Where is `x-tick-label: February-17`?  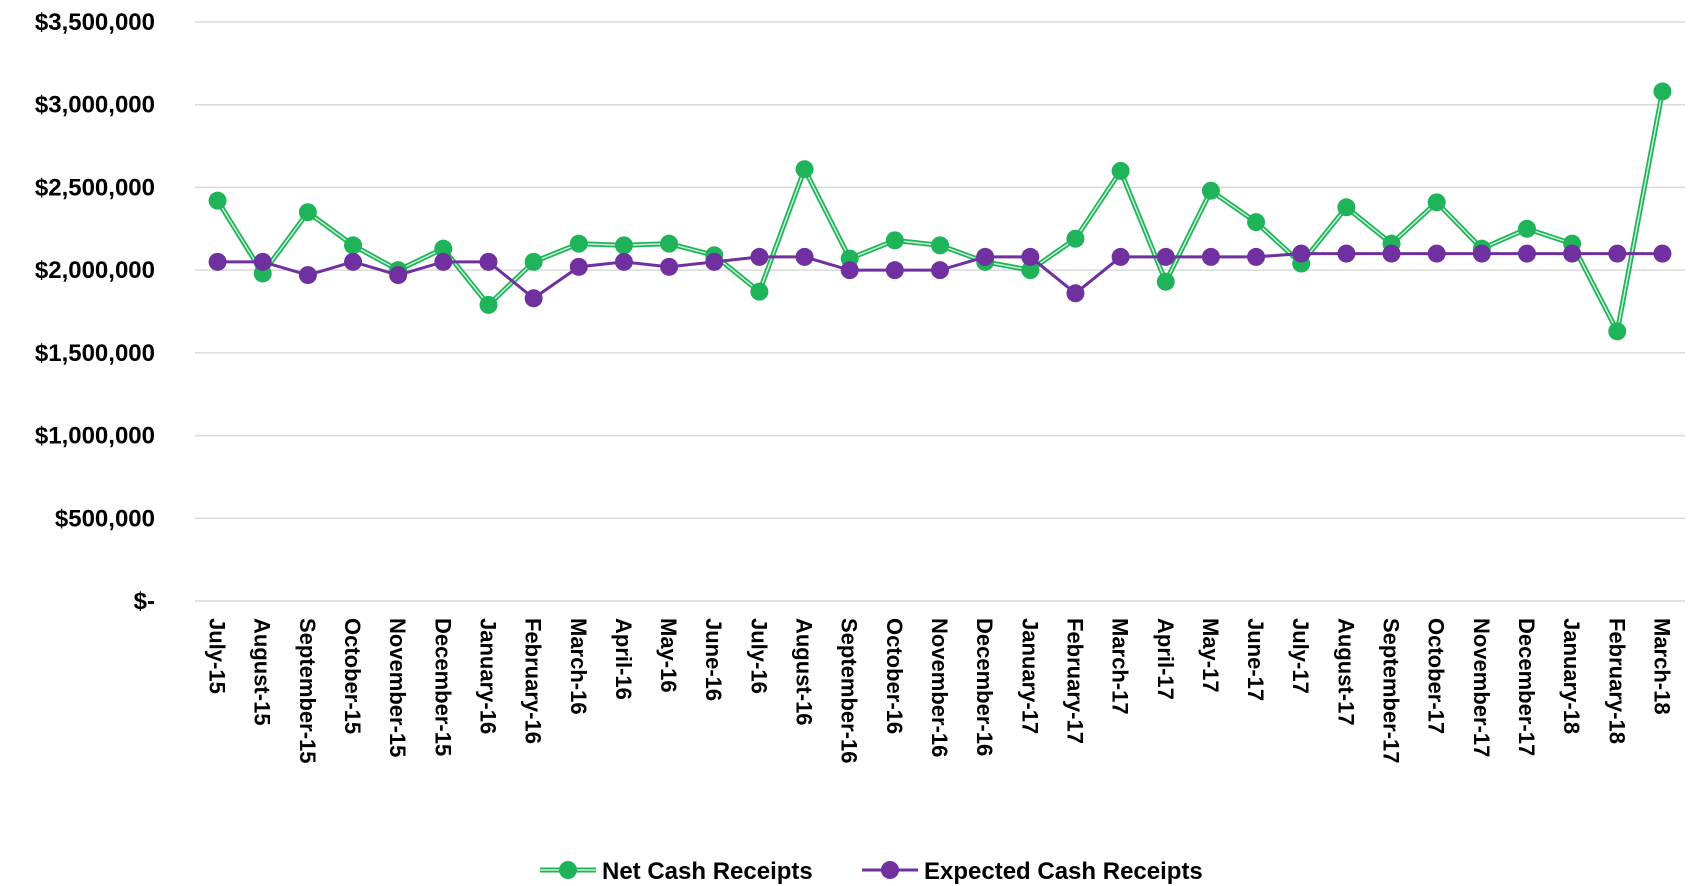 x-tick-label: February-17 is located at coordinates (1074, 681).